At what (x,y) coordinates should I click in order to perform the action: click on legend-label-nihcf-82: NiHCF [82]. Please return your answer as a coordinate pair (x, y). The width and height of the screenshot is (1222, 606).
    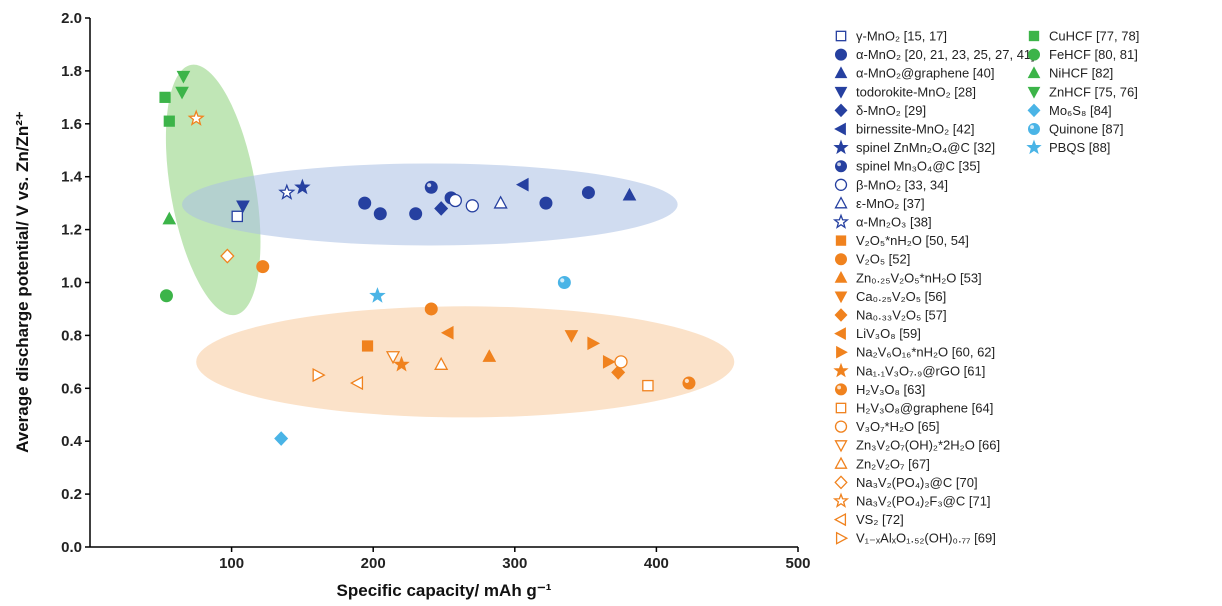
    Looking at the image, I should click on (1081, 73).